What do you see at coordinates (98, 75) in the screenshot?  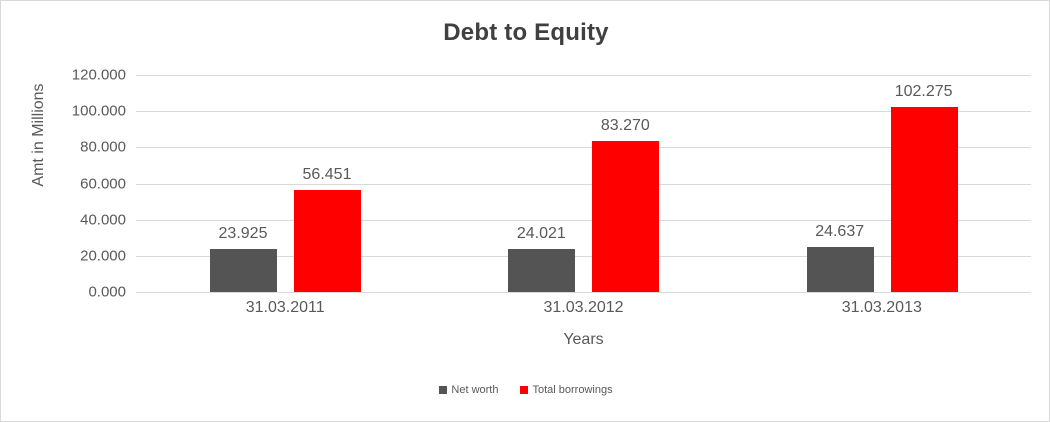 I see `y-axis-tick-label: 120.000` at bounding box center [98, 75].